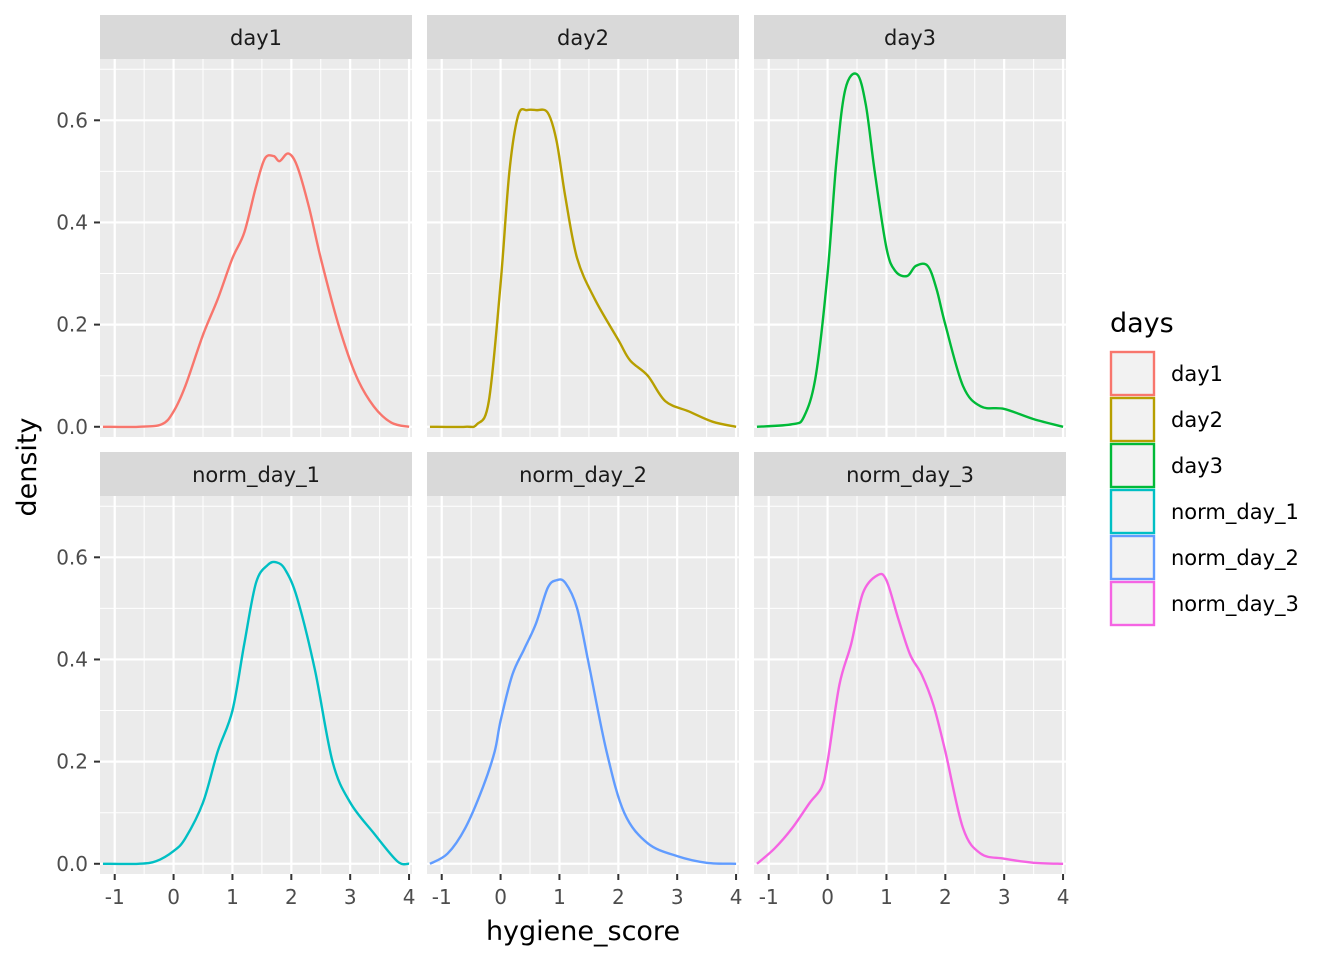 This screenshot has height=960, width=1344. Describe the element at coordinates (1197, 374) in the screenshot. I see `legend-label: day1` at that location.